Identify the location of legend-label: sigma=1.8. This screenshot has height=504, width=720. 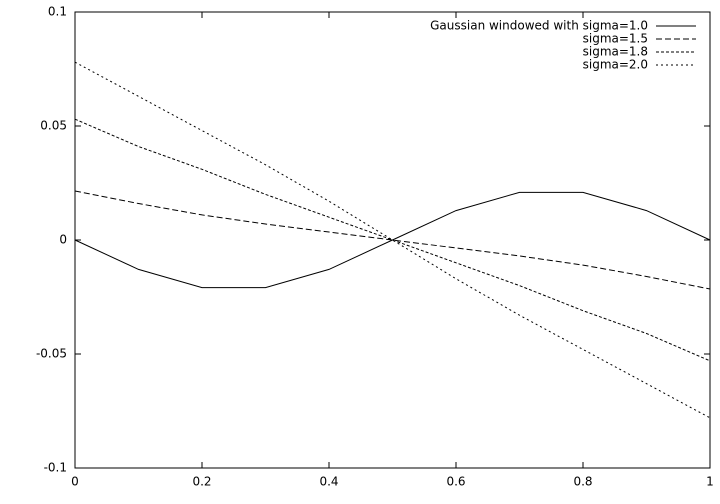
(615, 52).